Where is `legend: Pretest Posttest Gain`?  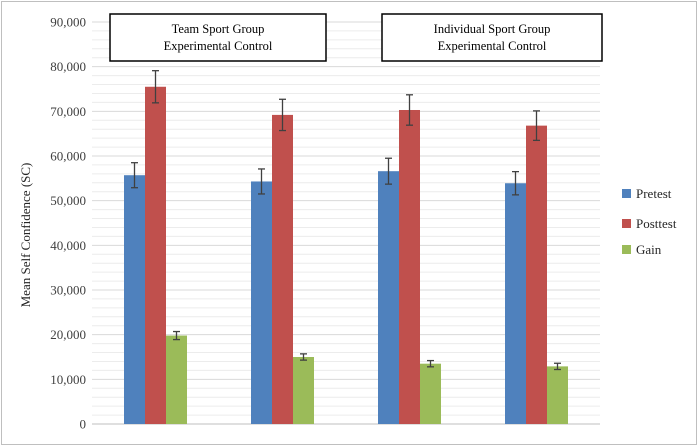 legend: Pretest Posttest Gain is located at coordinates (649, 221).